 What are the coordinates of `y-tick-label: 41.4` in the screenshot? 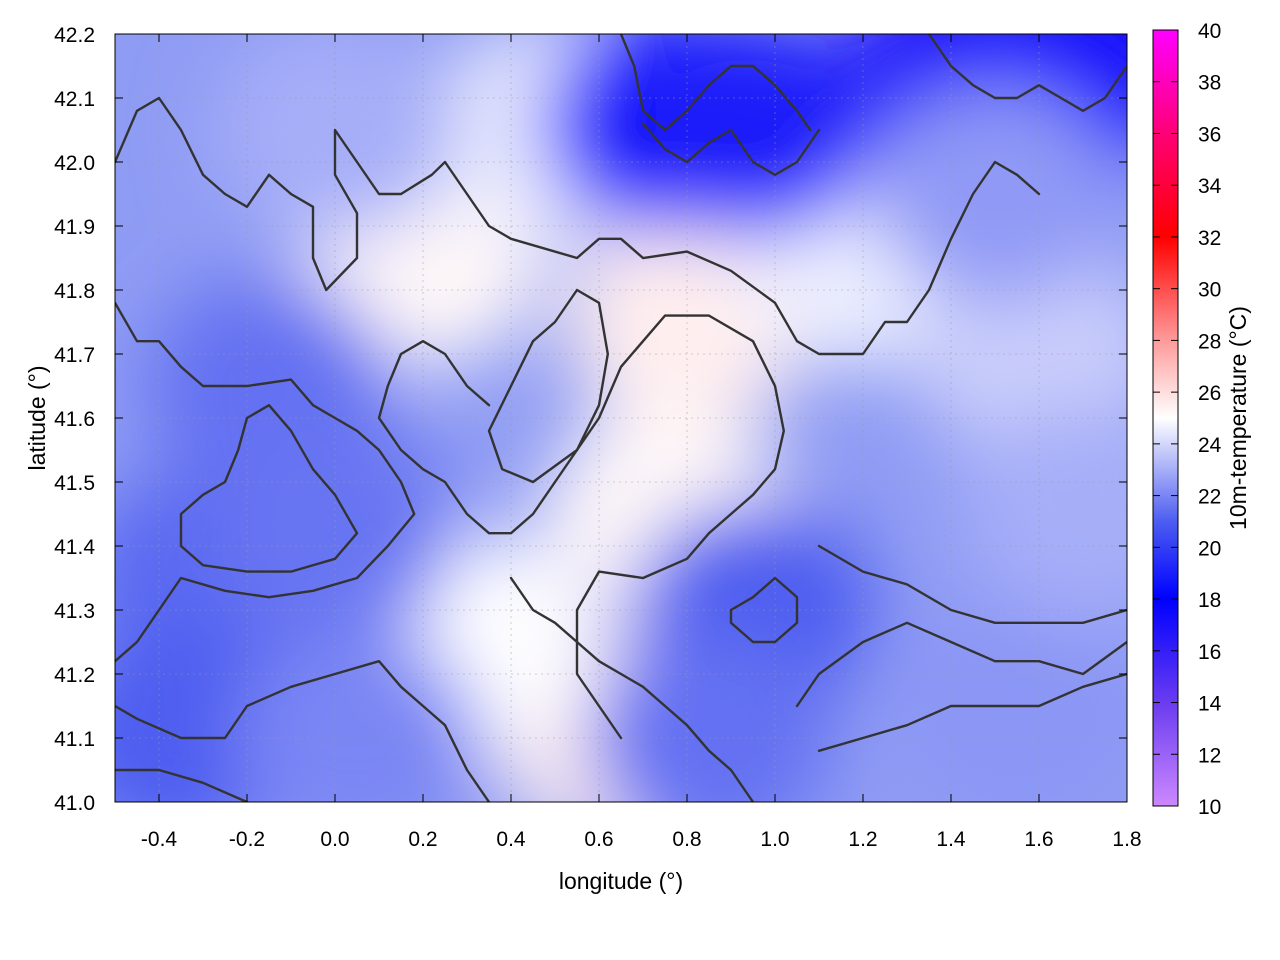 It's located at (74, 547).